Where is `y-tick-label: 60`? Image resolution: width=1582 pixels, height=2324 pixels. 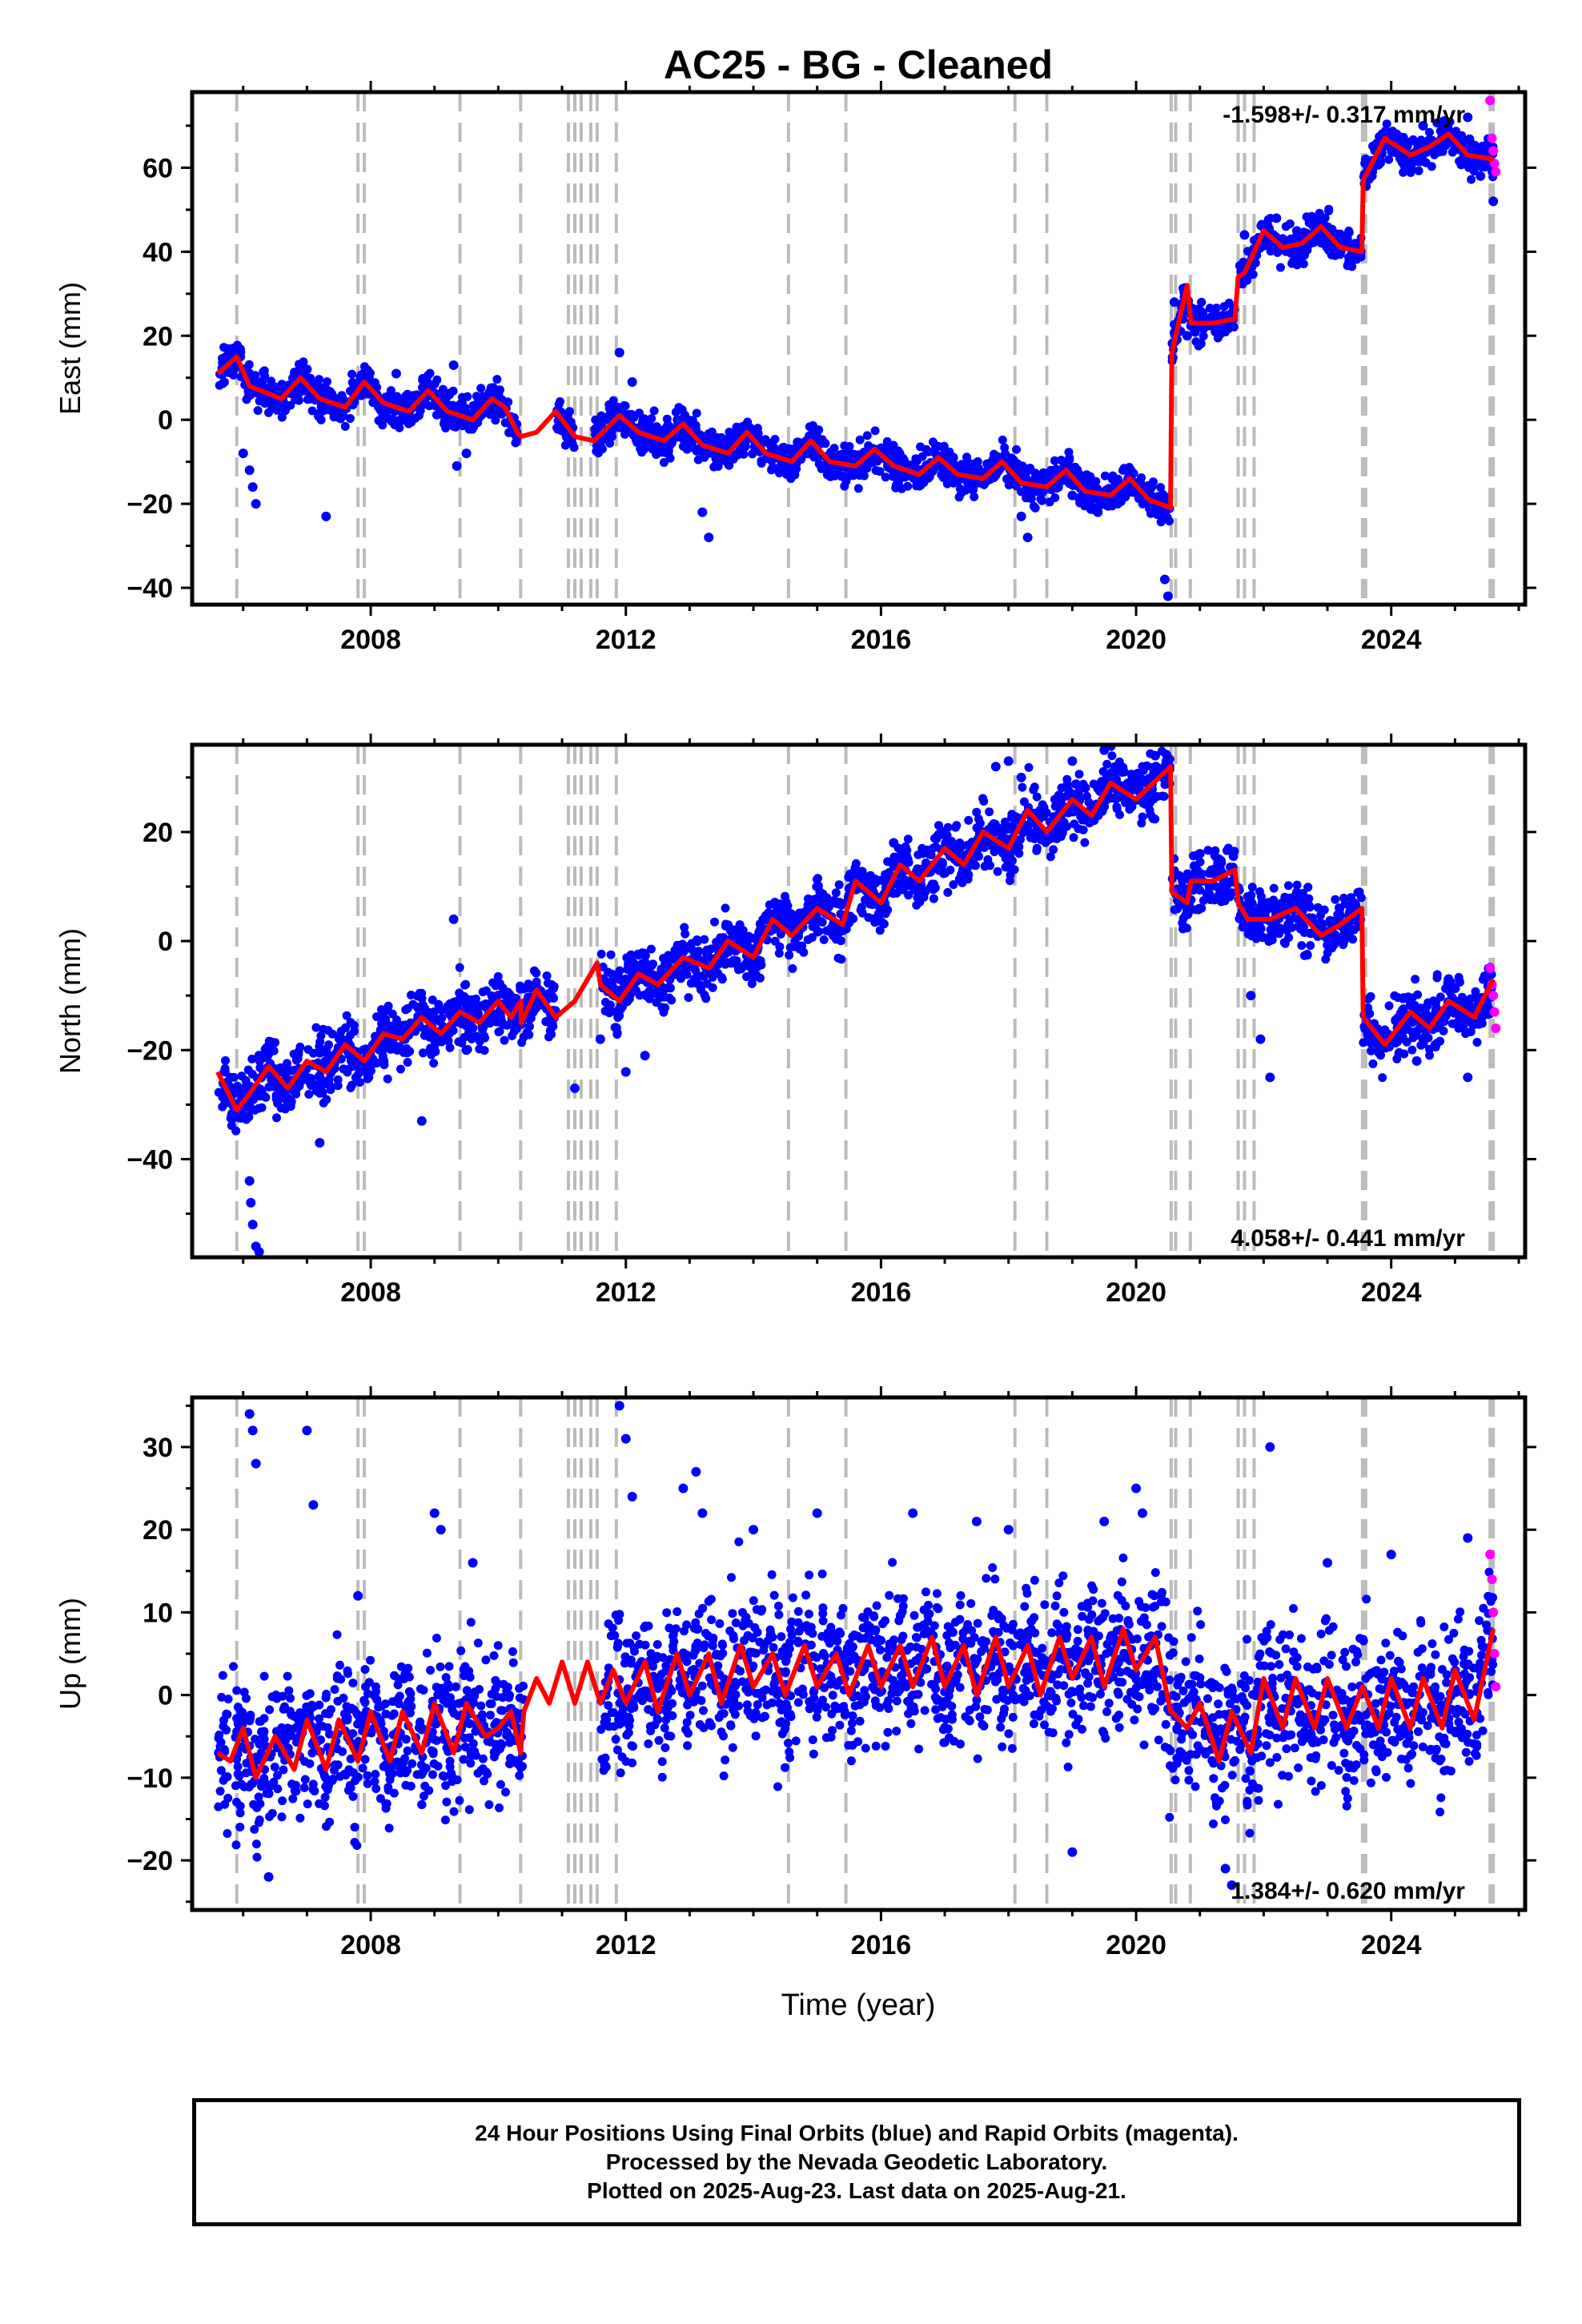 y-tick-label: 60 is located at coordinates (158, 168).